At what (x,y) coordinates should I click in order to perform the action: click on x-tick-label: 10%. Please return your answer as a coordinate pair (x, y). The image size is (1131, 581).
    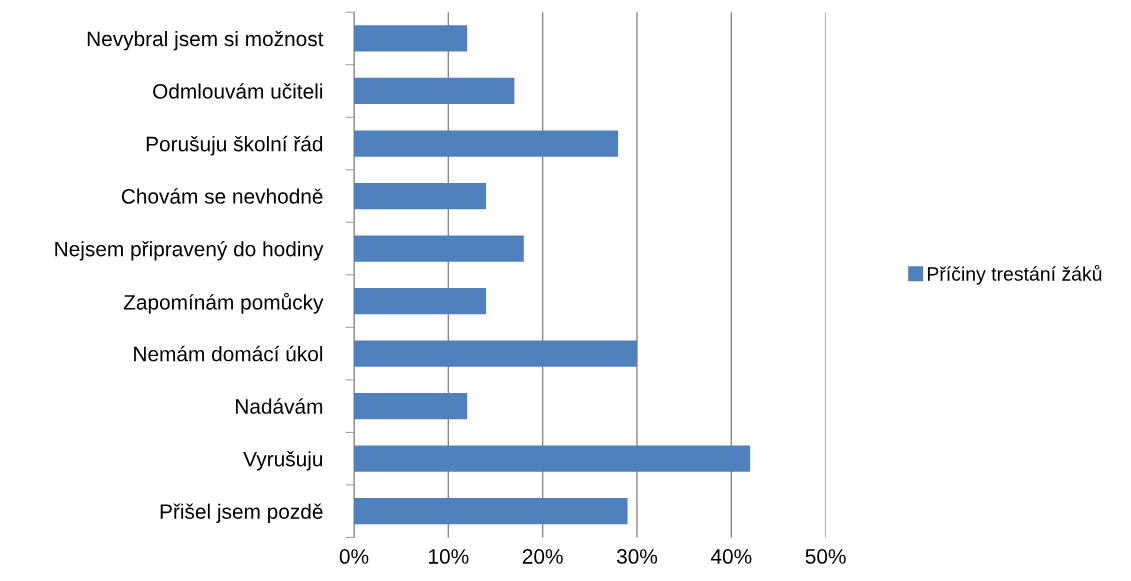
    Looking at the image, I should click on (449, 556).